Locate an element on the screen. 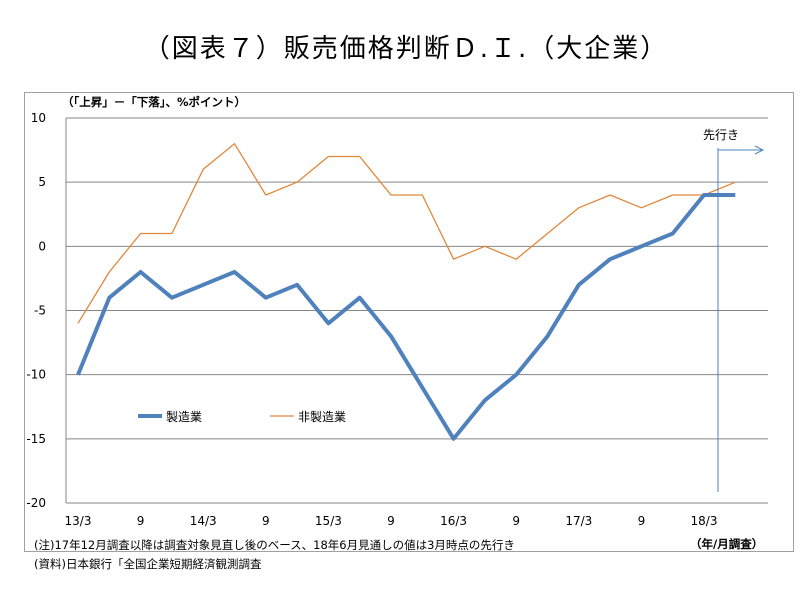  y-tick-label: -5 is located at coordinates (40, 311).